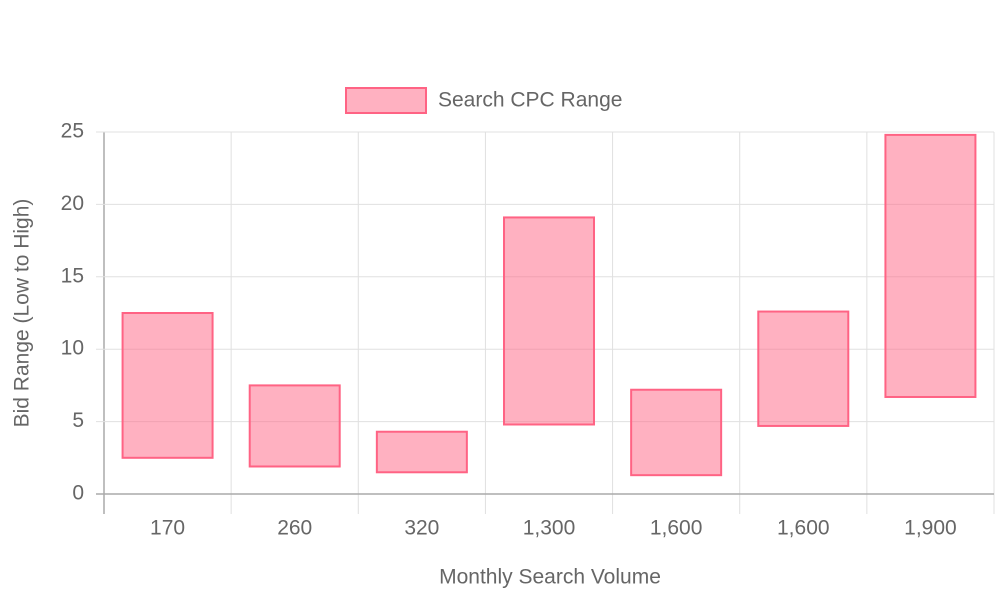 This screenshot has height=600, width=1000. What do you see at coordinates (550, 577) in the screenshot?
I see `x-axis-title: Monthly Search Volume` at bounding box center [550, 577].